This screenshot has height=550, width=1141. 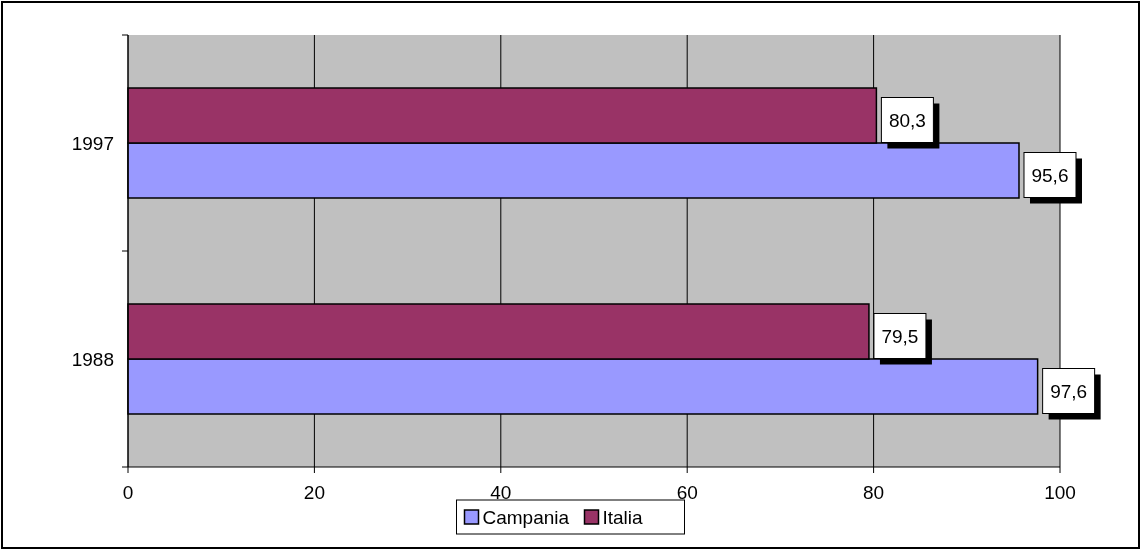 What do you see at coordinates (907, 120) in the screenshot?
I see `data-label: 80,3` at bounding box center [907, 120].